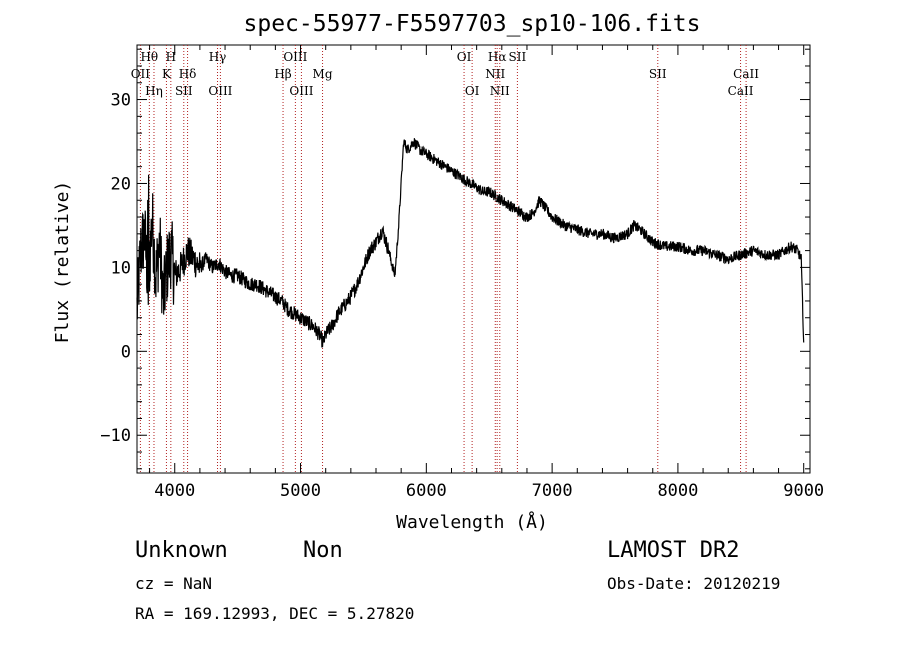 The image size is (900, 649). I want to click on spectral-class: Unknown, so click(181, 550).